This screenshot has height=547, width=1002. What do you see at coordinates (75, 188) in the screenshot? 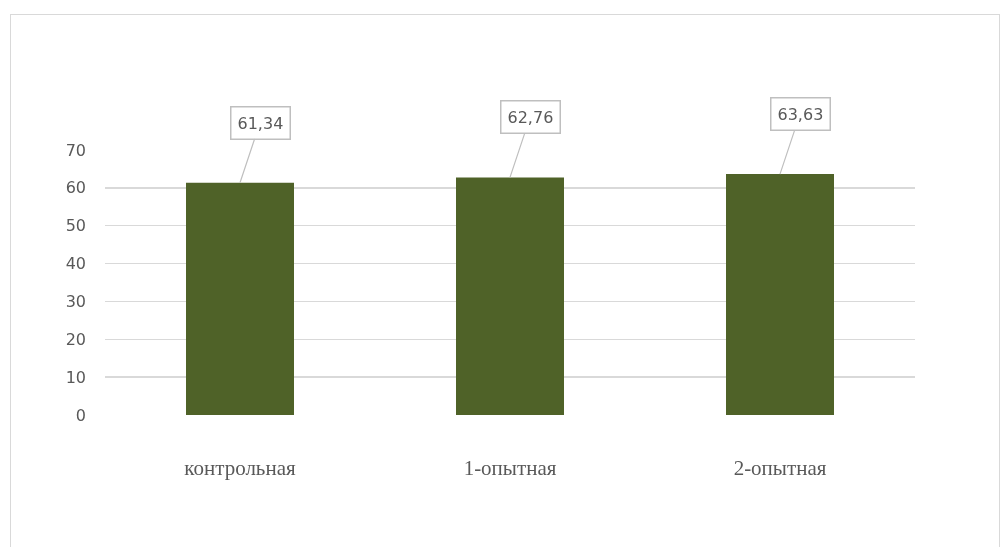
I see `y-tick-label: 60` at bounding box center [75, 188].